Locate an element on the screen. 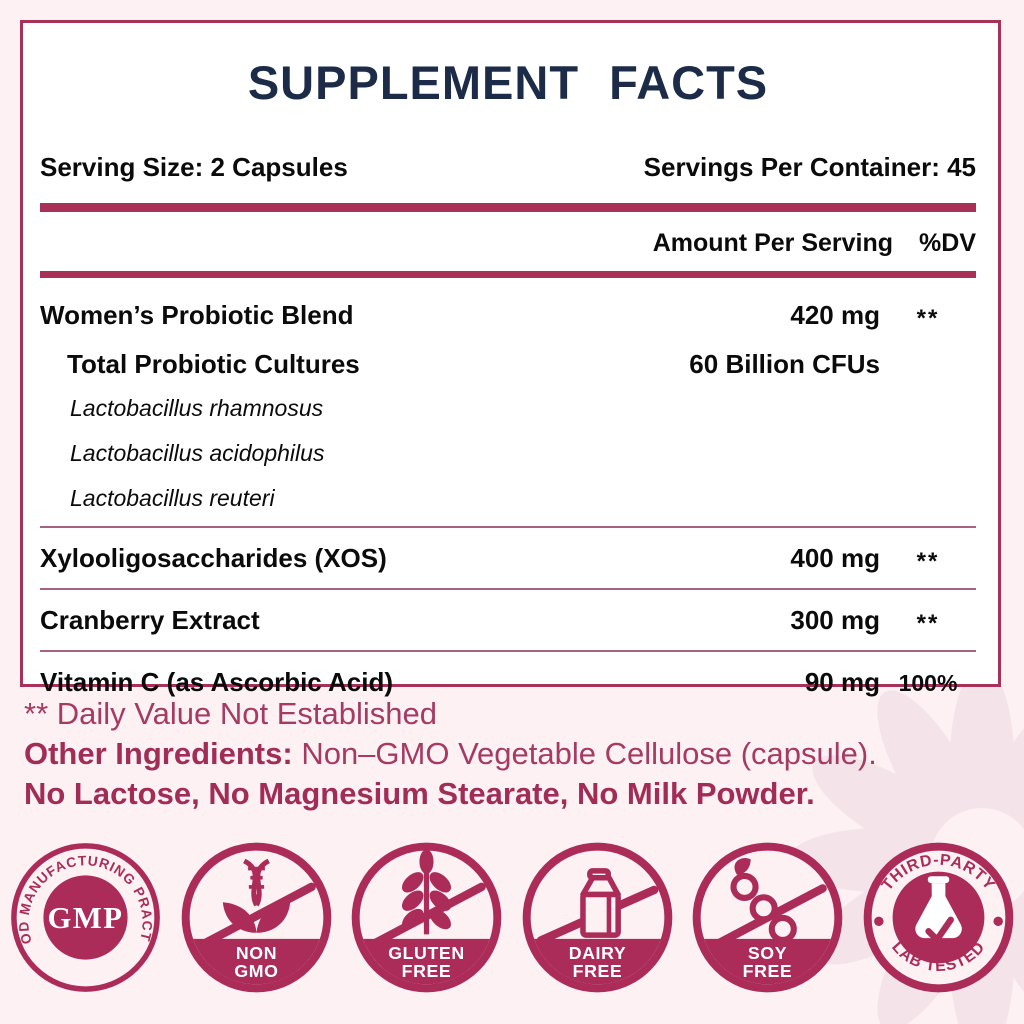 This screenshot has width=1024, height=1024. certification-badges: GOOD MANUFACTURING PRACTICE GMP NON GMO is located at coordinates (512, 917).